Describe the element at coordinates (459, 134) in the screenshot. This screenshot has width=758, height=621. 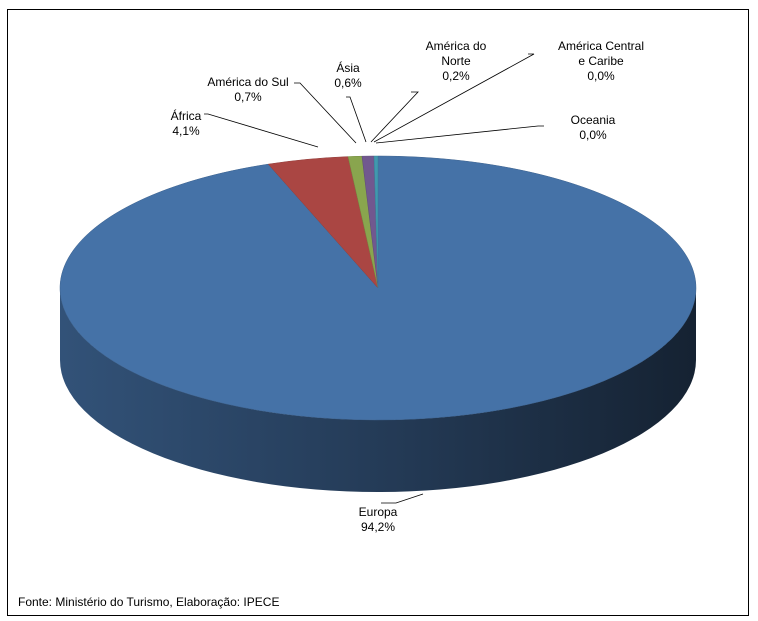
I see `leader-line-oceania` at that location.